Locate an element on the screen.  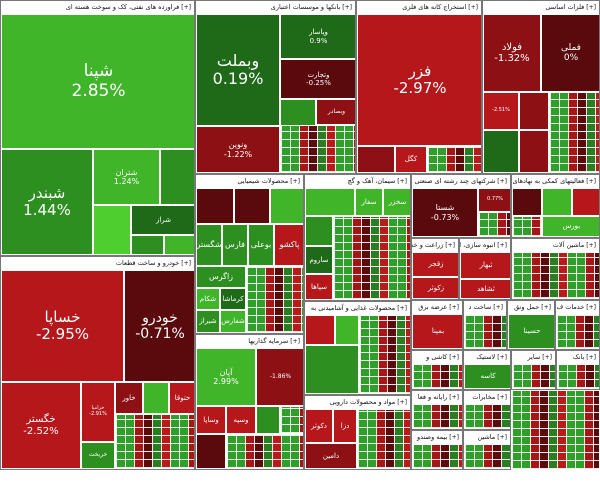
tile-pakshoo: پاکشو is located at coordinates (288, 245).